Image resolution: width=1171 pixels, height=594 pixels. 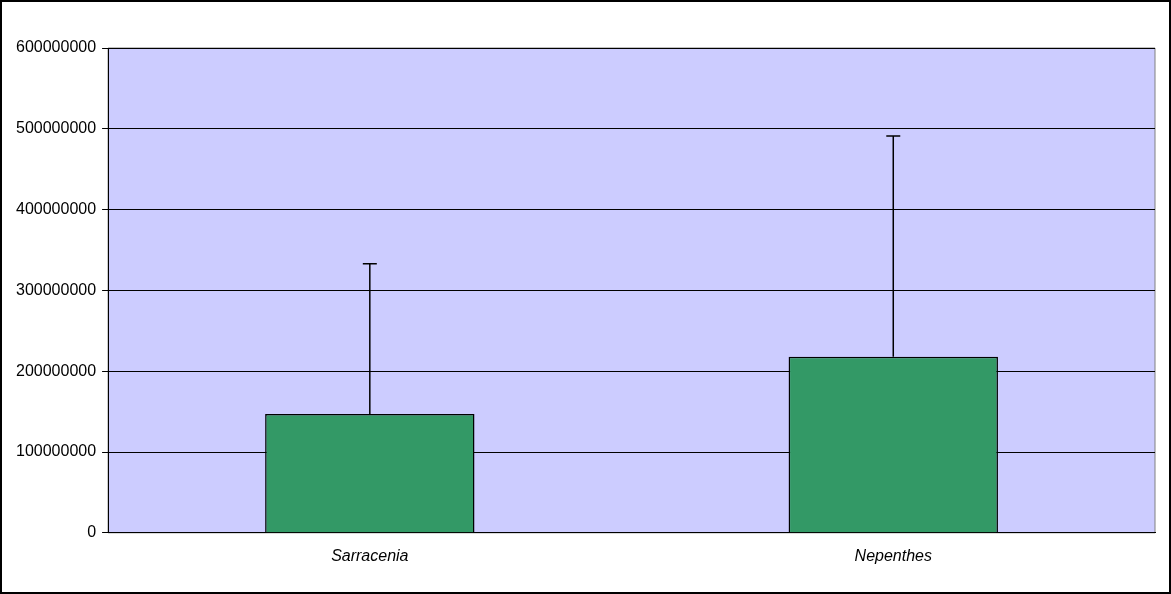 What do you see at coordinates (56, 47) in the screenshot?
I see `y-tick-label: 600000000` at bounding box center [56, 47].